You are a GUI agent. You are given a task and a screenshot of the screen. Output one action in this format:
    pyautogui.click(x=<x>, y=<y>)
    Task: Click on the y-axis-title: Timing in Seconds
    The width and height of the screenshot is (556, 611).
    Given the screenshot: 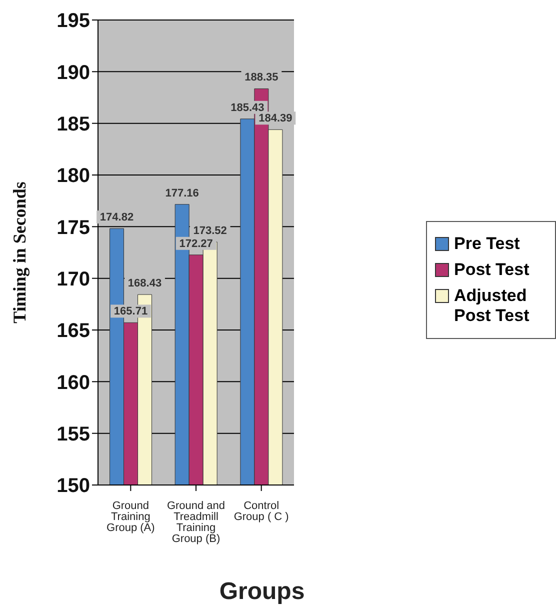 What is the action you would take?
    pyautogui.click(x=19, y=253)
    